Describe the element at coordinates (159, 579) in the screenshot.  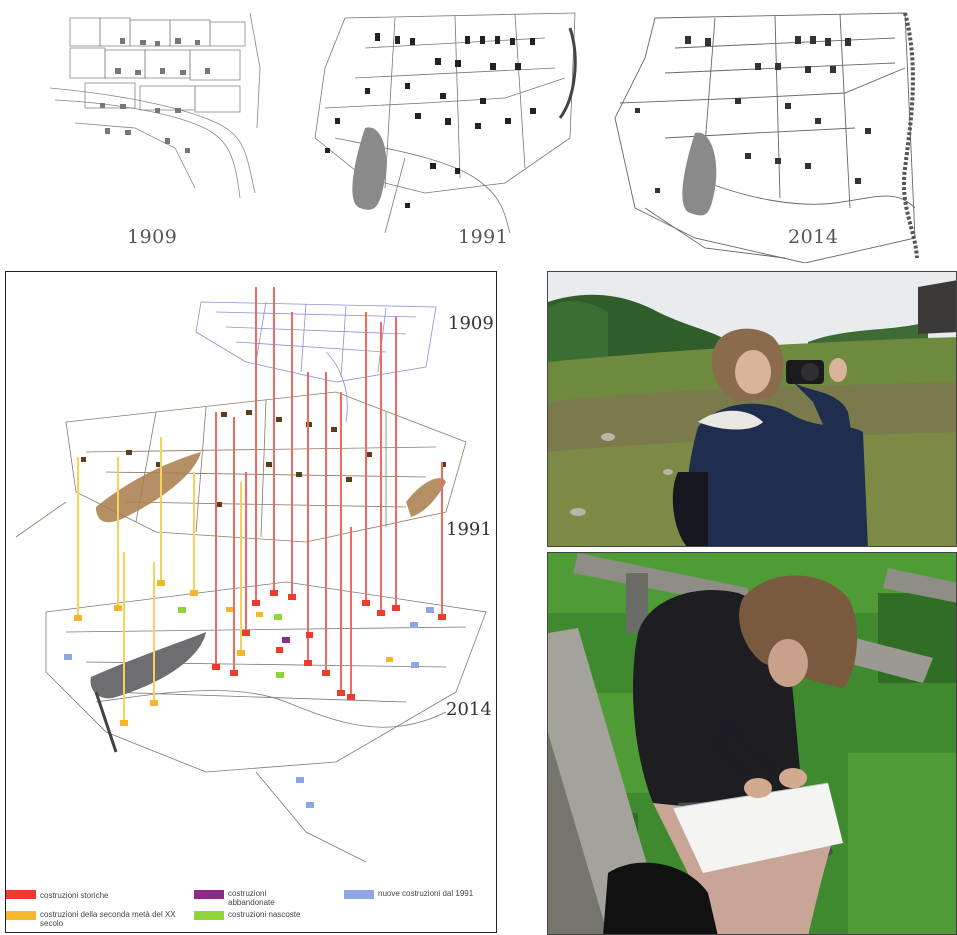
I see `pillars-xx-century` at that location.